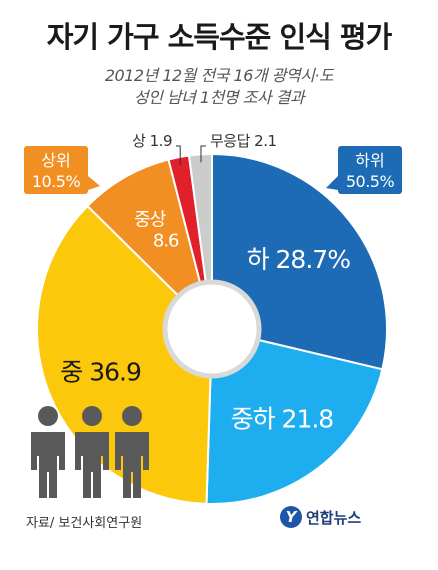  I want to click on callout-upper-pointer, so click(94, 183).